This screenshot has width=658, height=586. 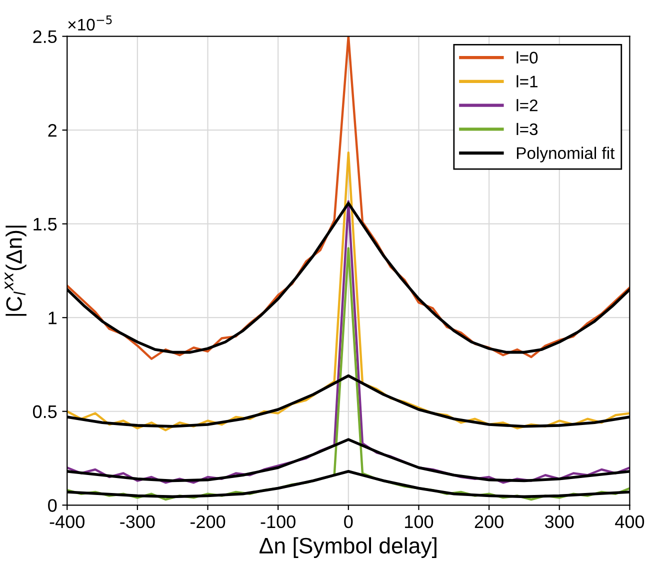 What do you see at coordinates (45, 37) in the screenshot?
I see `y-tick-label: 2.5` at bounding box center [45, 37].